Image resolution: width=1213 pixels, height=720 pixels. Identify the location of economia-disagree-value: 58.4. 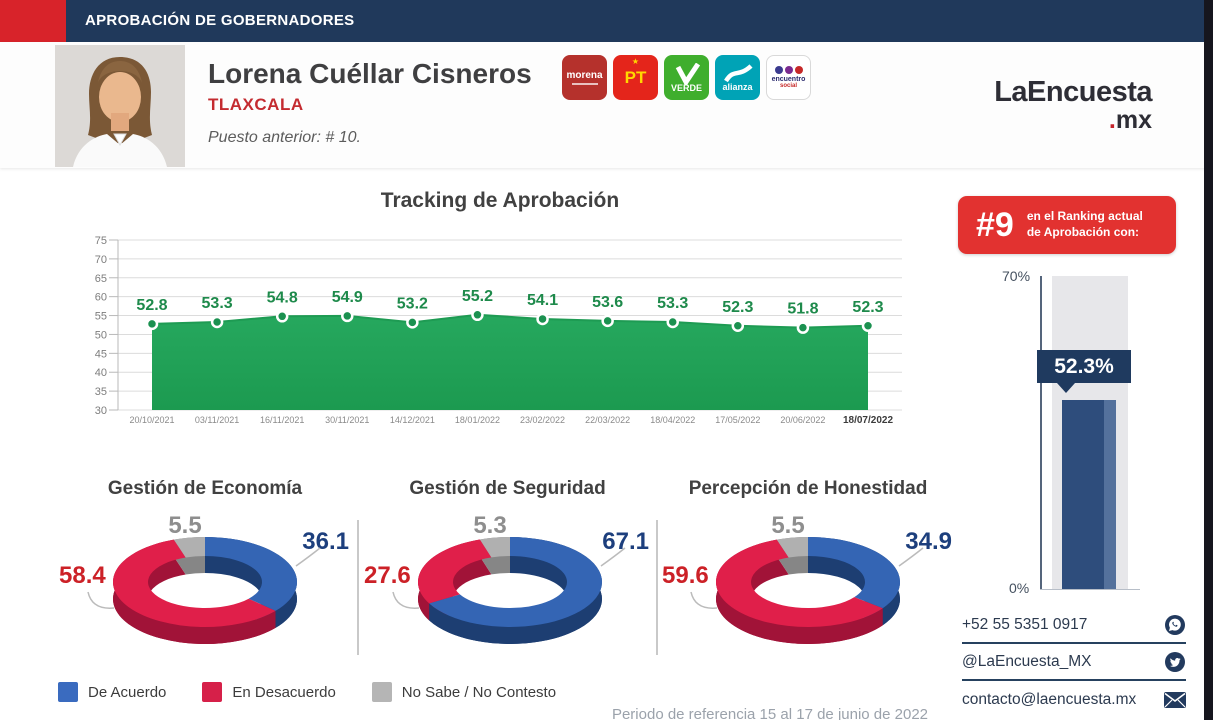
(82, 575).